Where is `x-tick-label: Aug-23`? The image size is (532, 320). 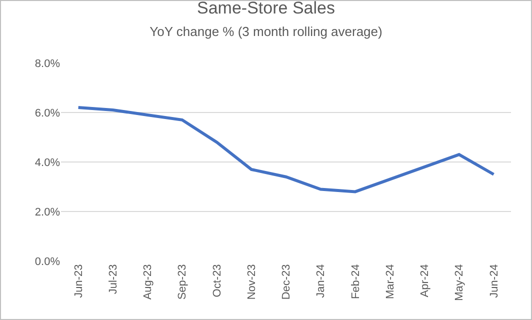 x-tick-label: Aug-23 is located at coordinates (148, 282).